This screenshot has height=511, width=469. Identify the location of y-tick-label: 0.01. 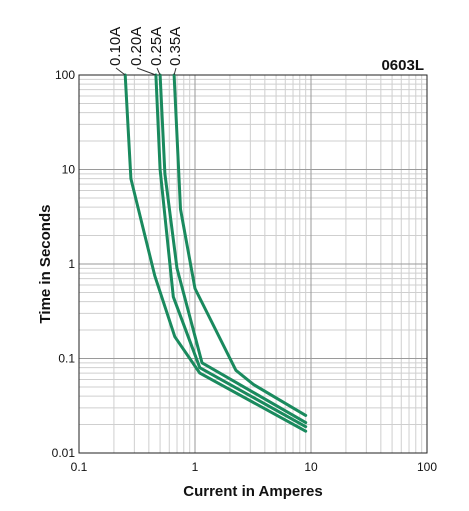
(64, 453).